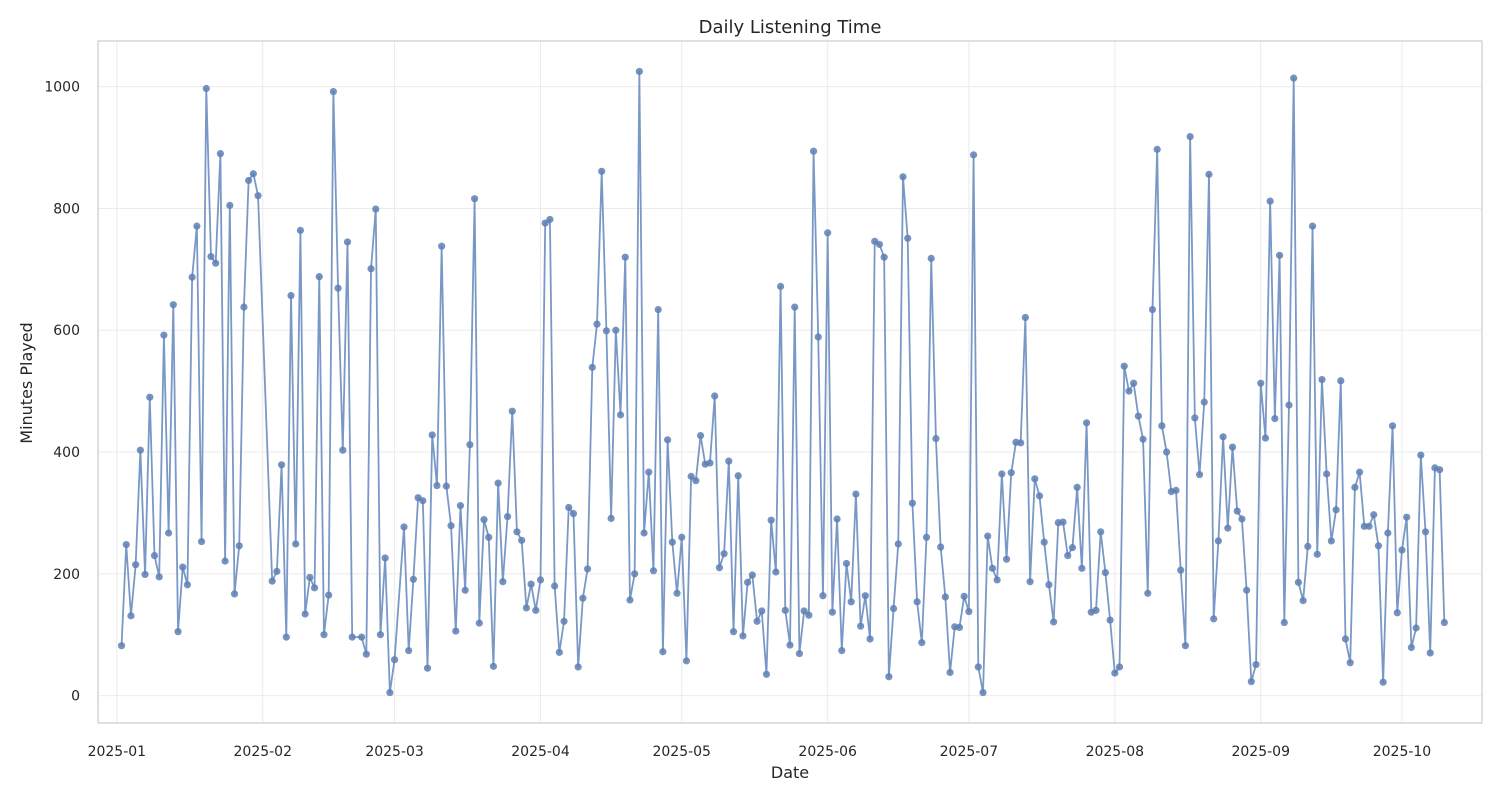 This screenshot has height=804, width=1500. What do you see at coordinates (540, 752) in the screenshot?
I see `x-tick-label: 2025-04` at bounding box center [540, 752].